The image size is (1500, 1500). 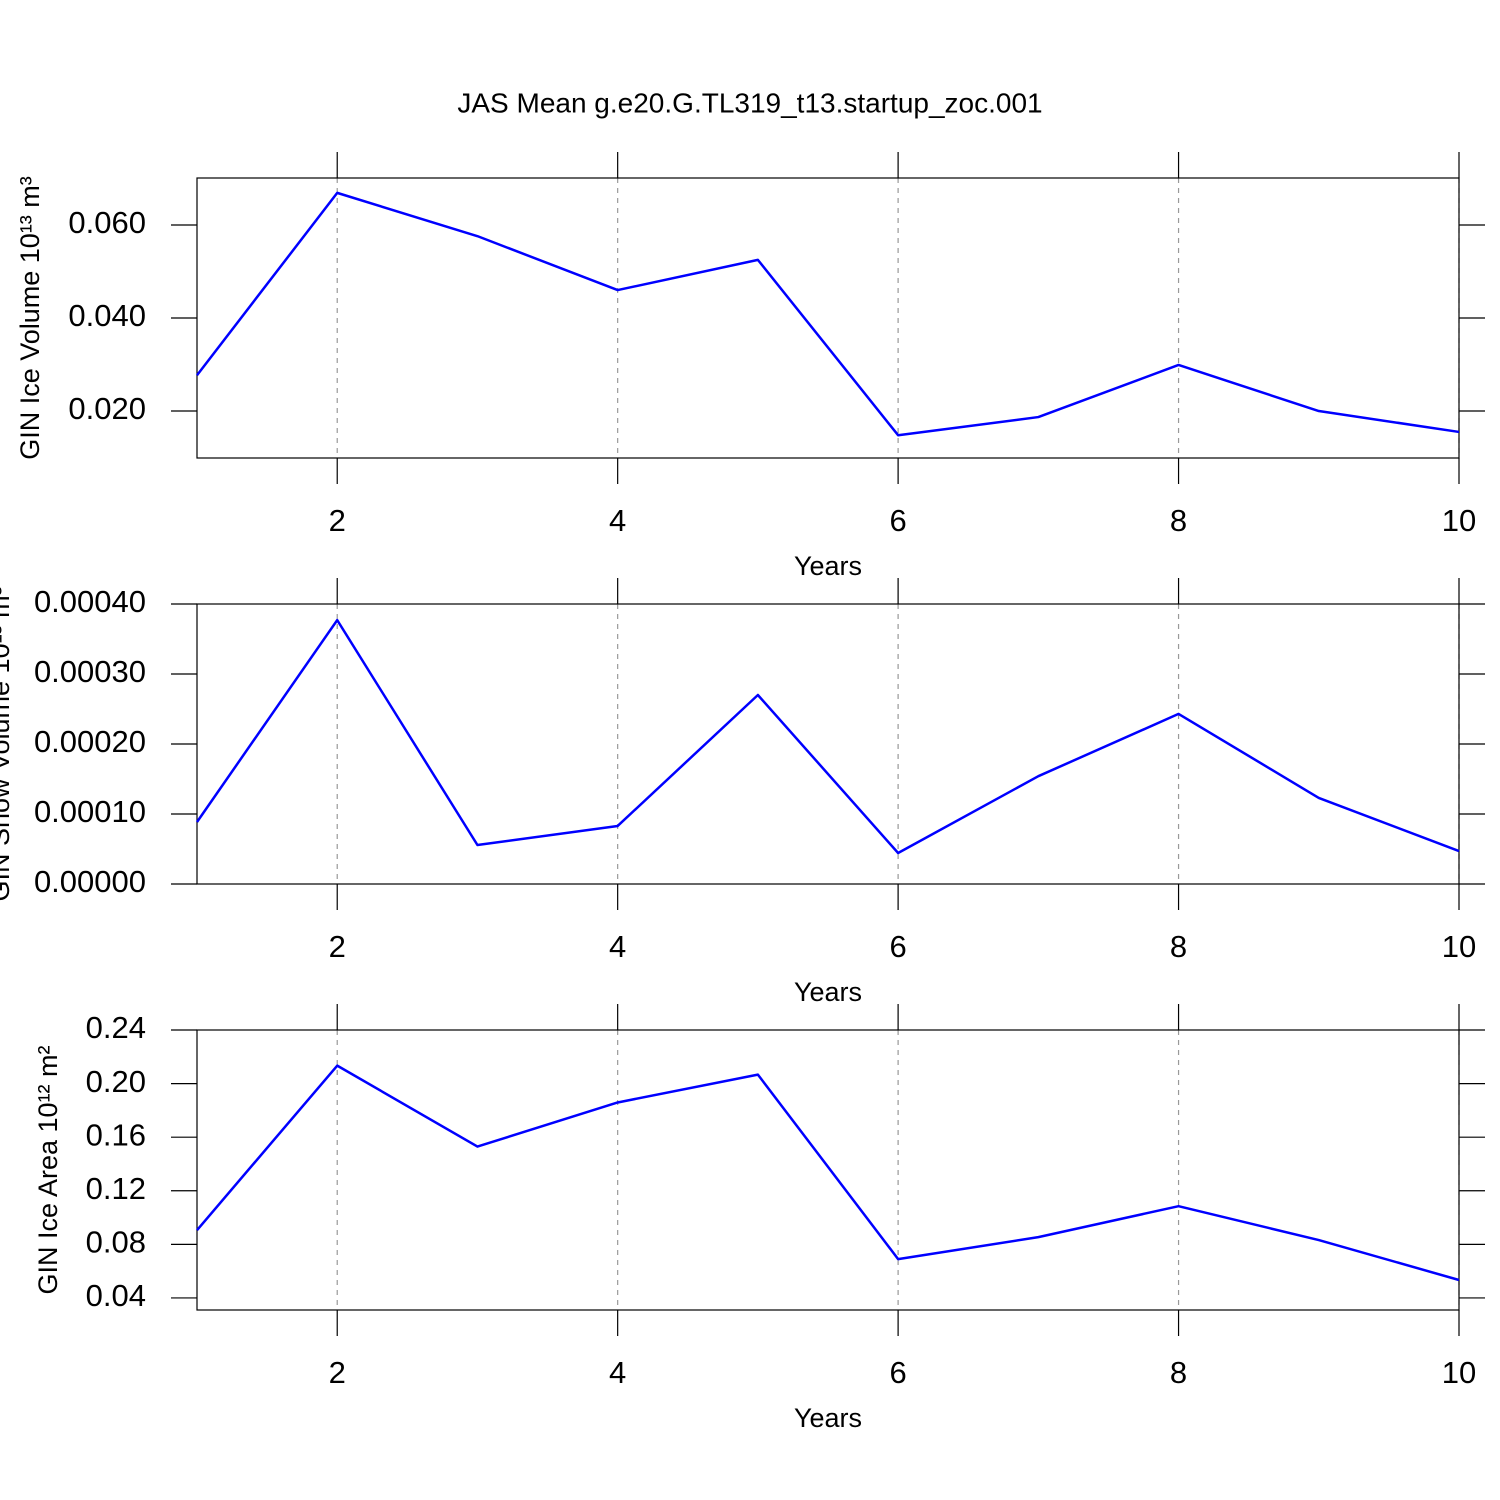 What do you see at coordinates (107, 408) in the screenshot?
I see `y-tick-label: 0.020` at bounding box center [107, 408].